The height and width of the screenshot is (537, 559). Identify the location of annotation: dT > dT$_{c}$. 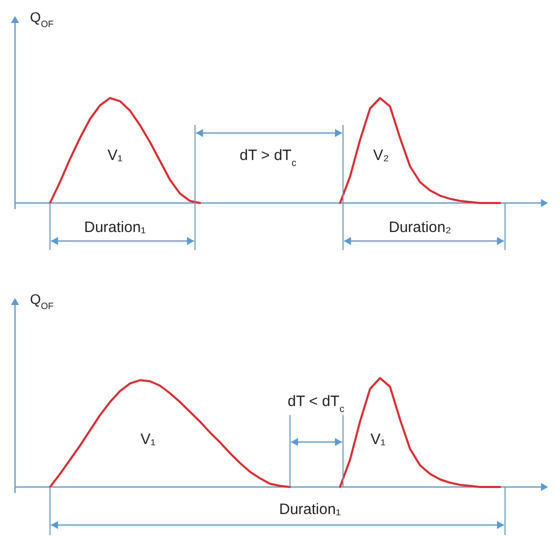
(268, 157).